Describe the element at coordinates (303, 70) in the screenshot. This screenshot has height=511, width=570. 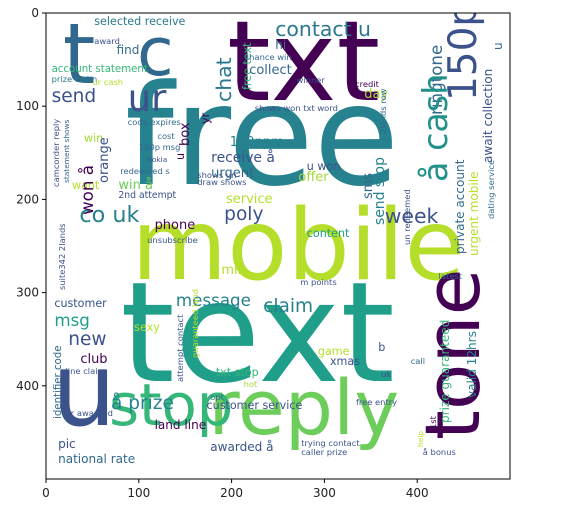
I see `word-cloud-word: txt` at that location.